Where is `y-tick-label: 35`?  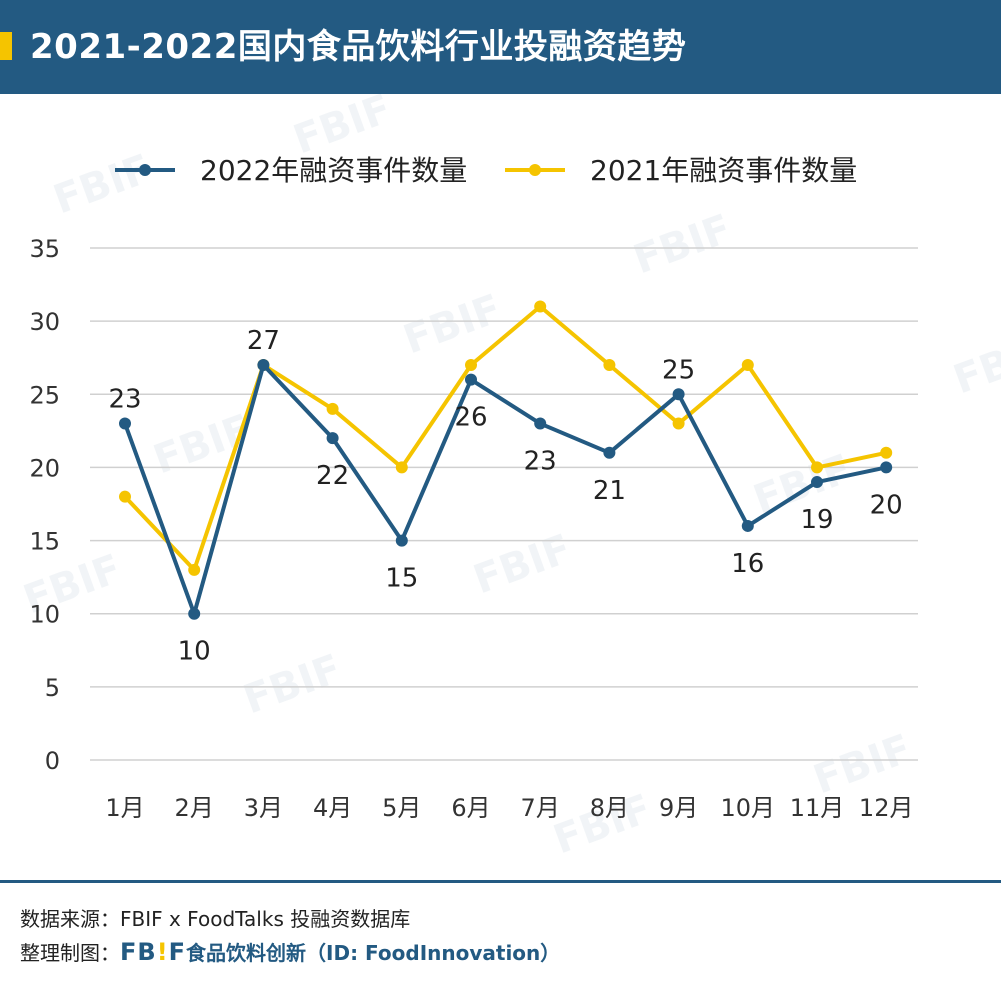 y-tick-label: 35 is located at coordinates (44, 249).